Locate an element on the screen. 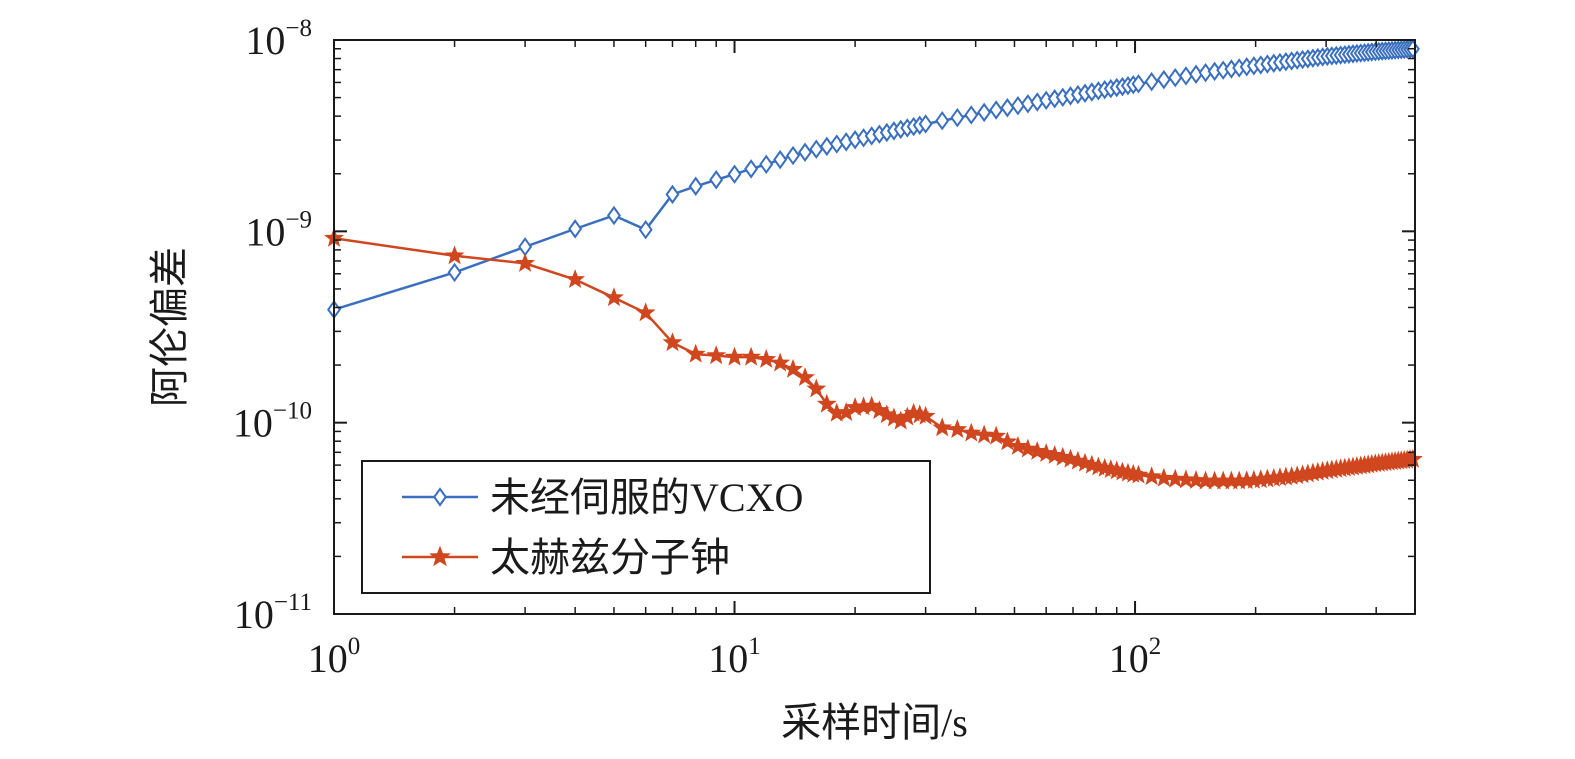 Image resolution: width=1575 pixels, height=759 pixels. y-axis-title: 阿伦偏差 is located at coordinates (169, 327).